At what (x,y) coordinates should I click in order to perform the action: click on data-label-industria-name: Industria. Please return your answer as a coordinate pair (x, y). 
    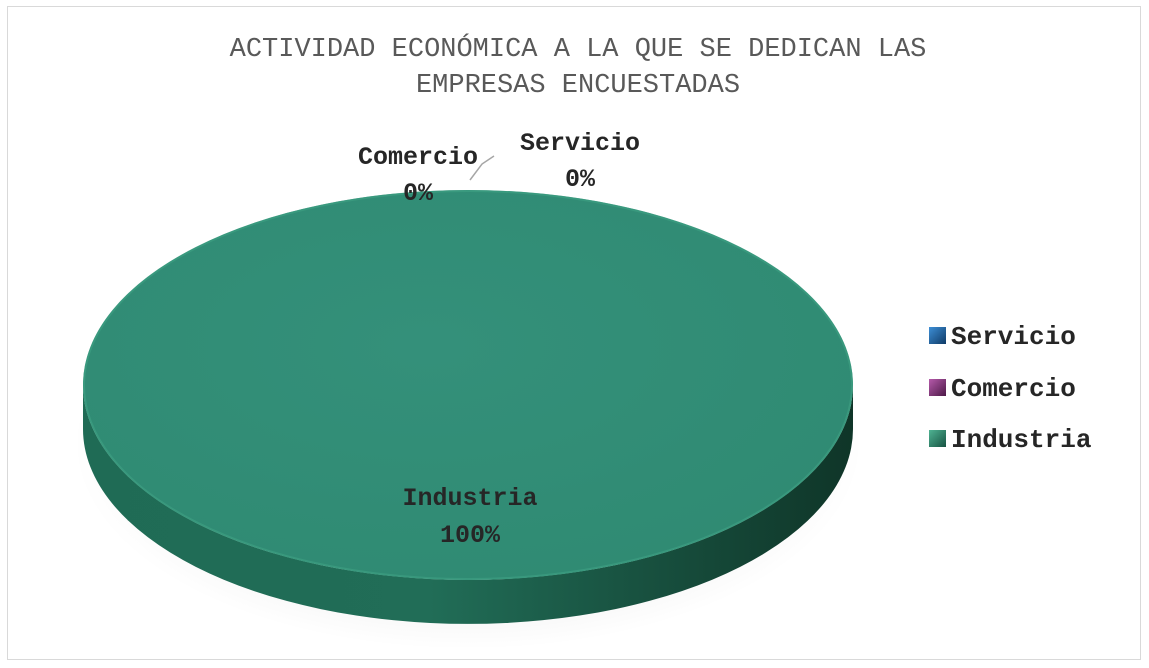
    Looking at the image, I should click on (469, 498).